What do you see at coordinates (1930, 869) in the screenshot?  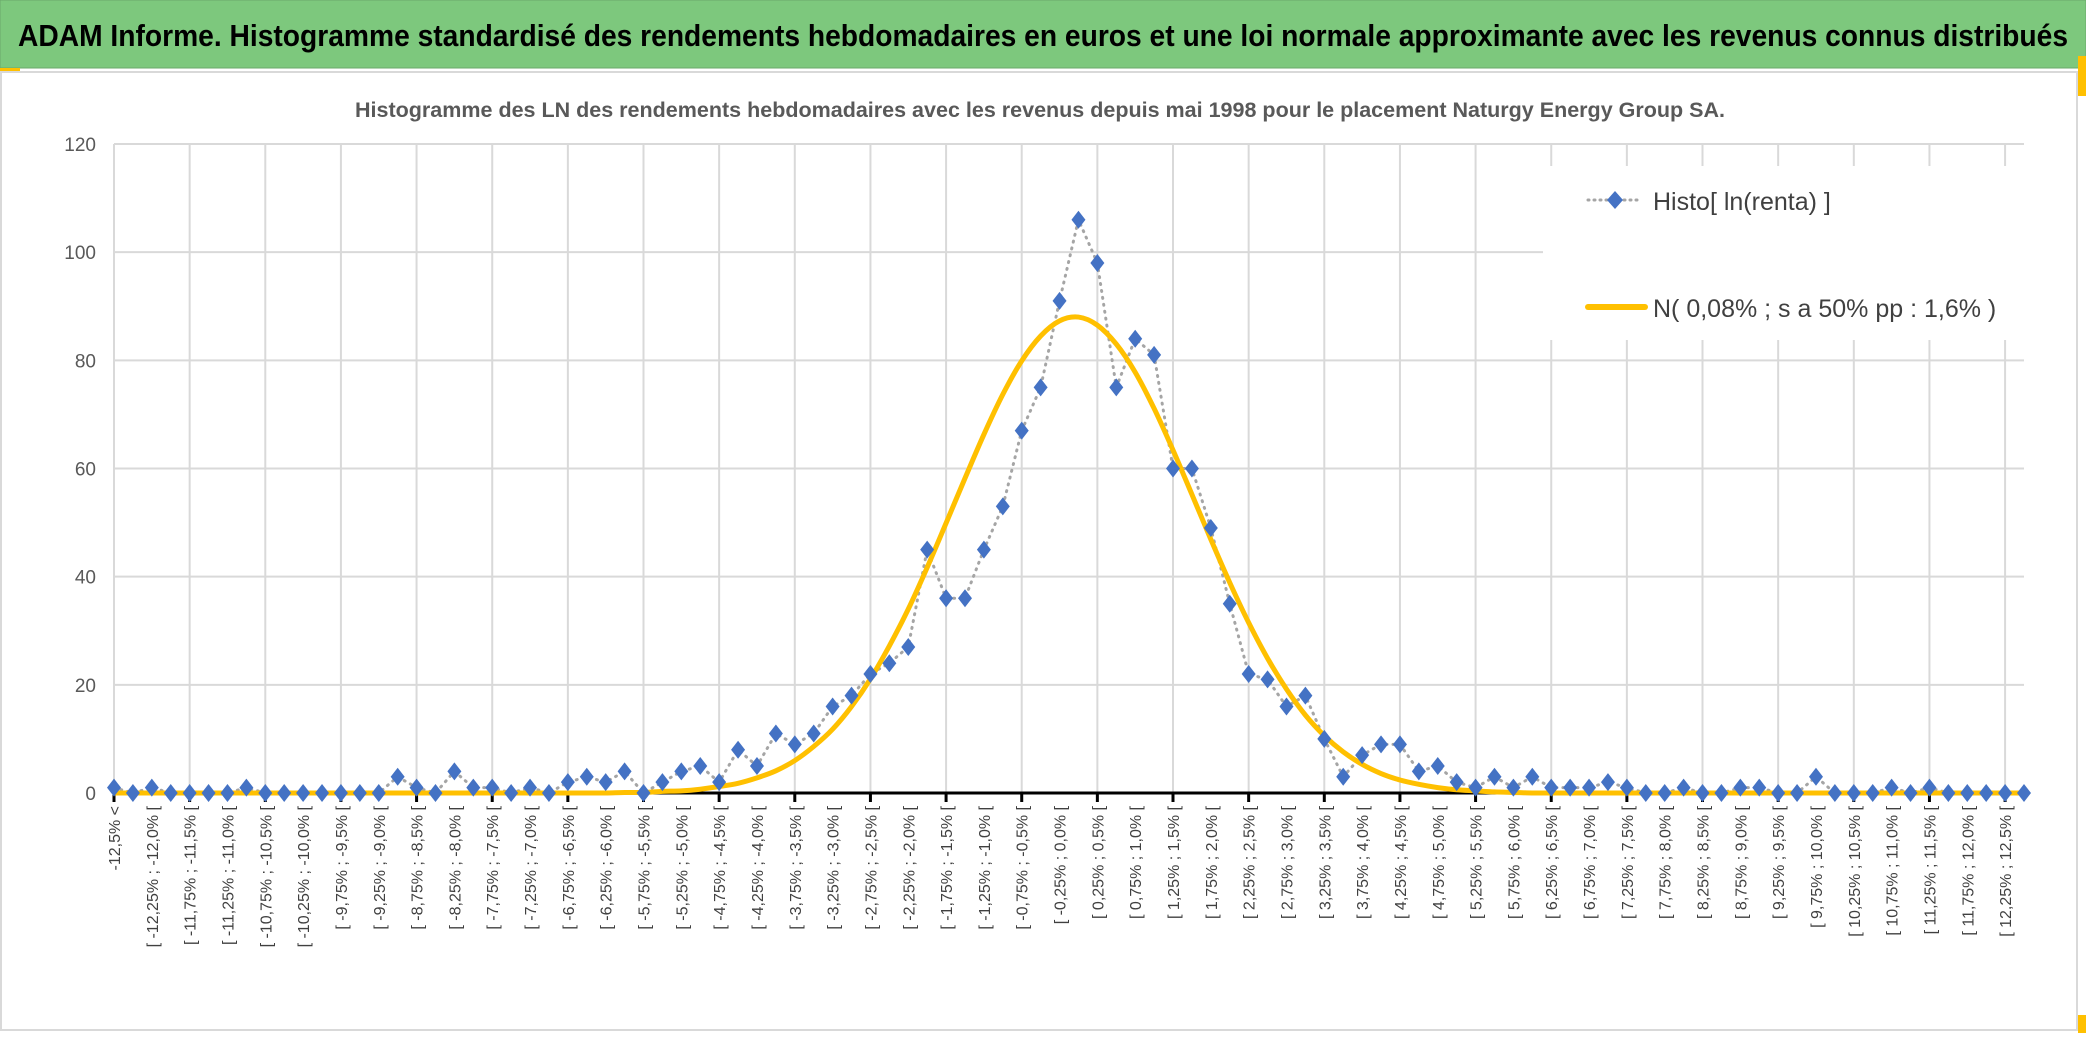 I see `x-tick-label: [ 11,25% ; 11,5% [` at bounding box center [1930, 869].